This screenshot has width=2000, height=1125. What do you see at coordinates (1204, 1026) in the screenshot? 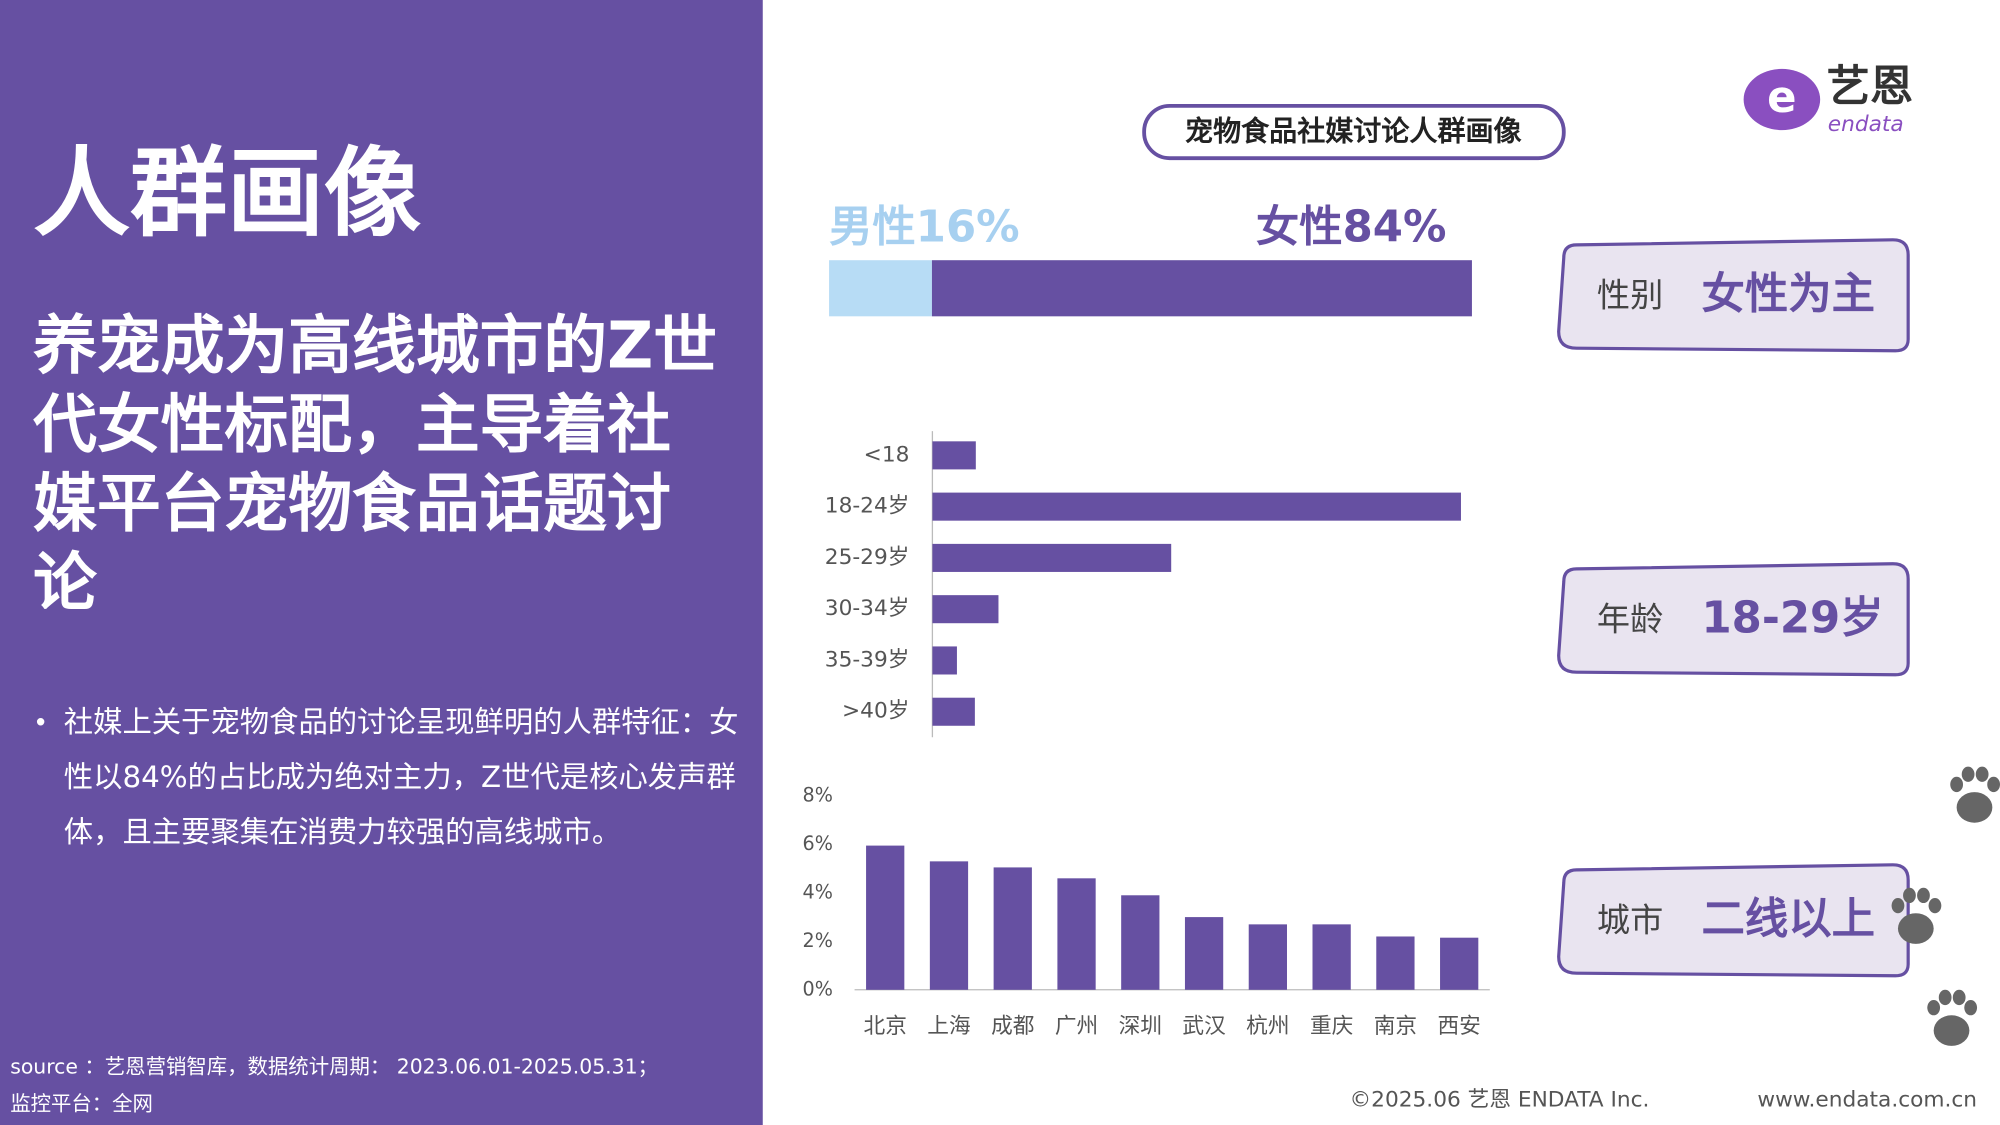
I see `x-tick-label: 武汉` at bounding box center [1204, 1026].